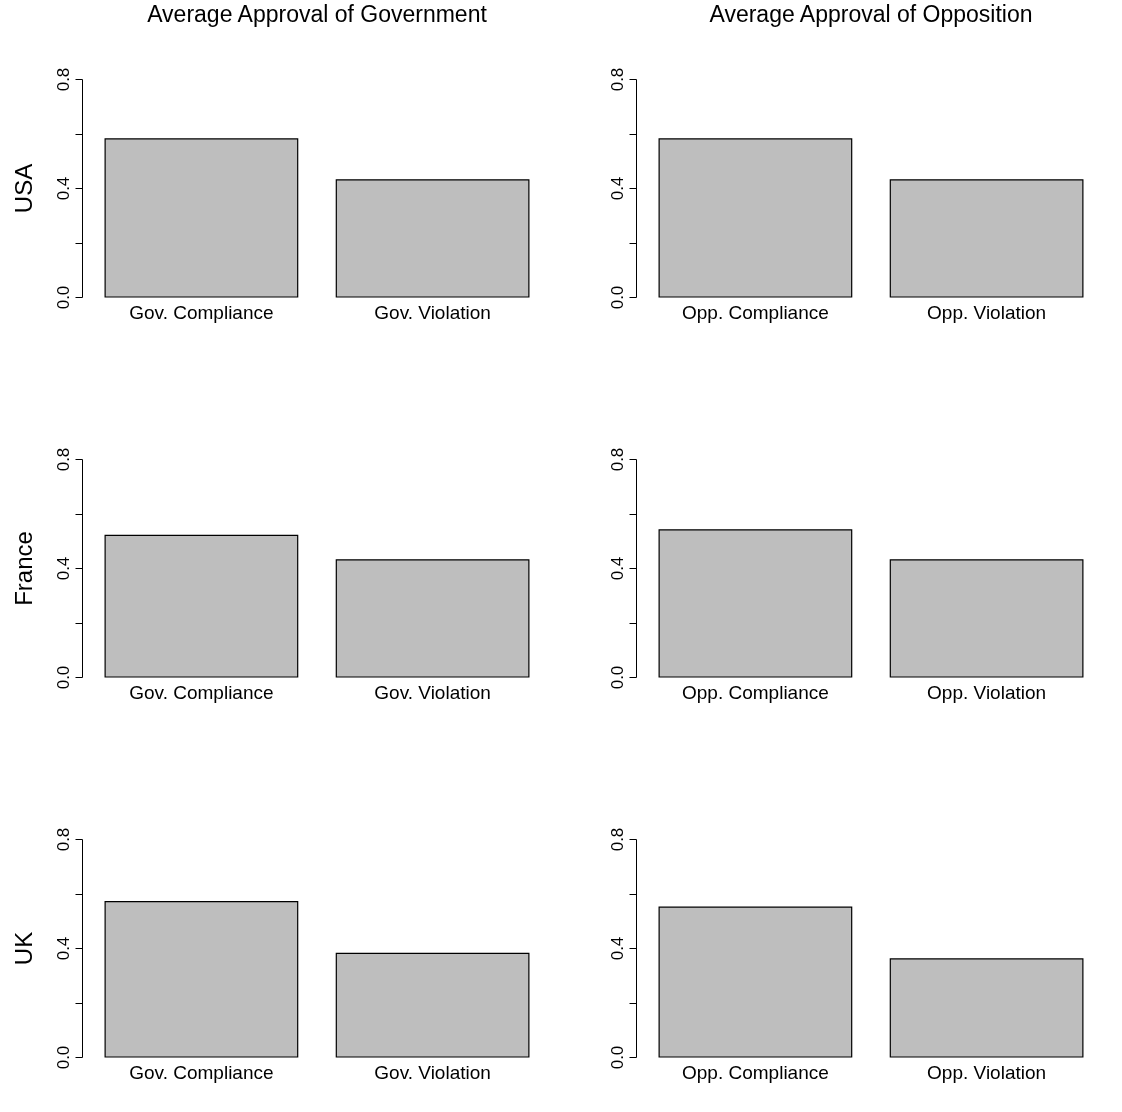 Image resolution: width=1122 pixels, height=1112 pixels. I want to click on y-axis-title: UK, so click(23, 948).